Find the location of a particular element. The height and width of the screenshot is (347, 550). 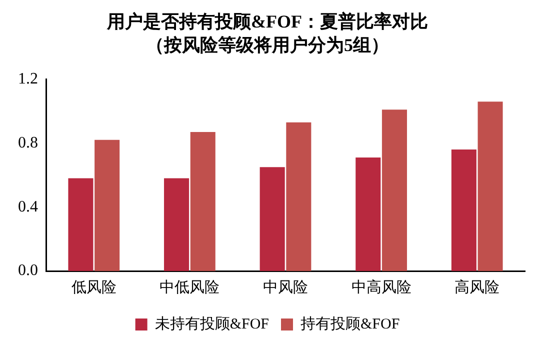

x-tick-label: 低风险 is located at coordinates (93, 287).